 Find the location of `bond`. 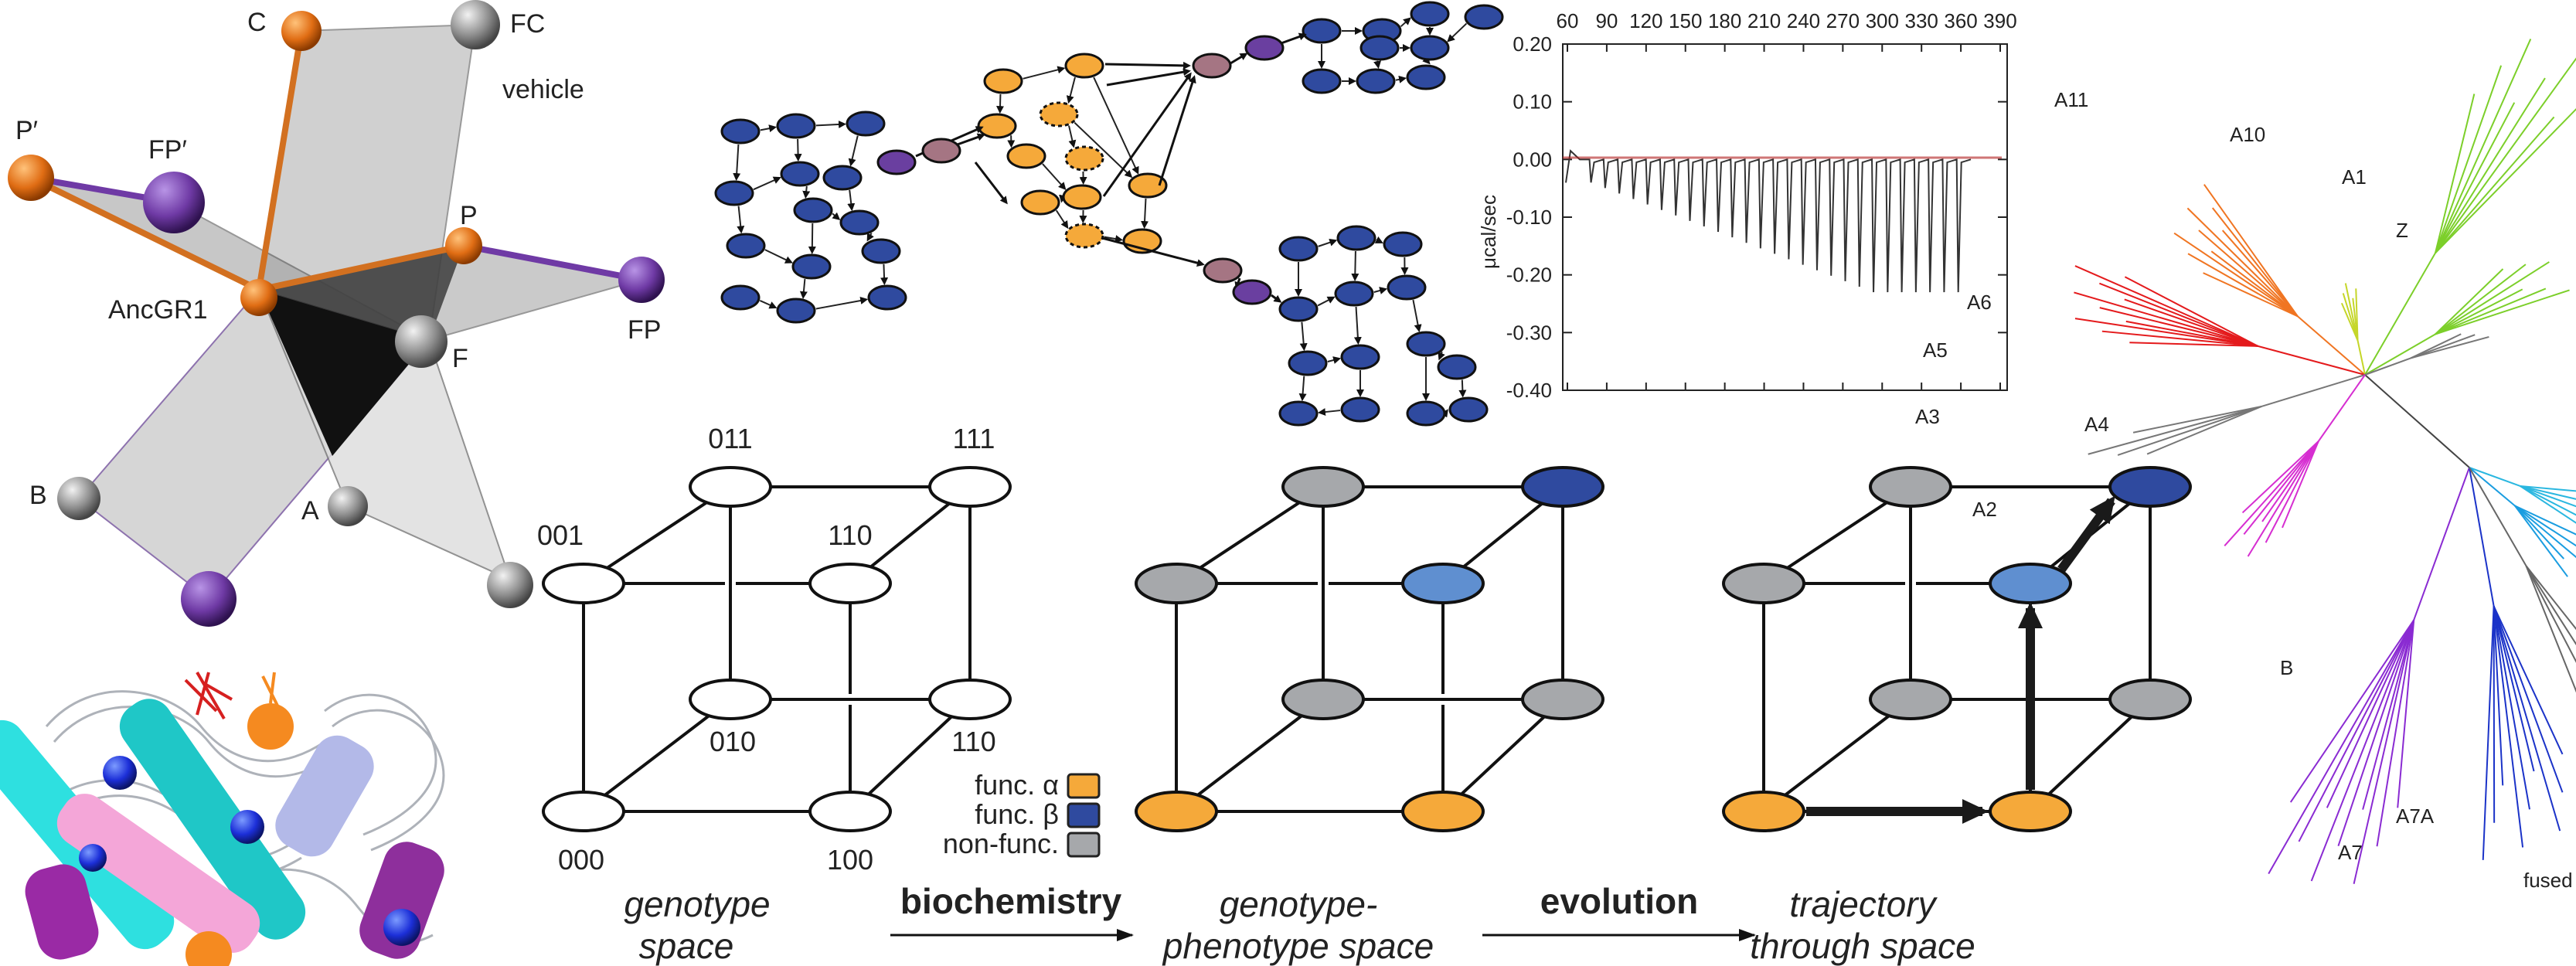

bond is located at coordinates (280, 160).